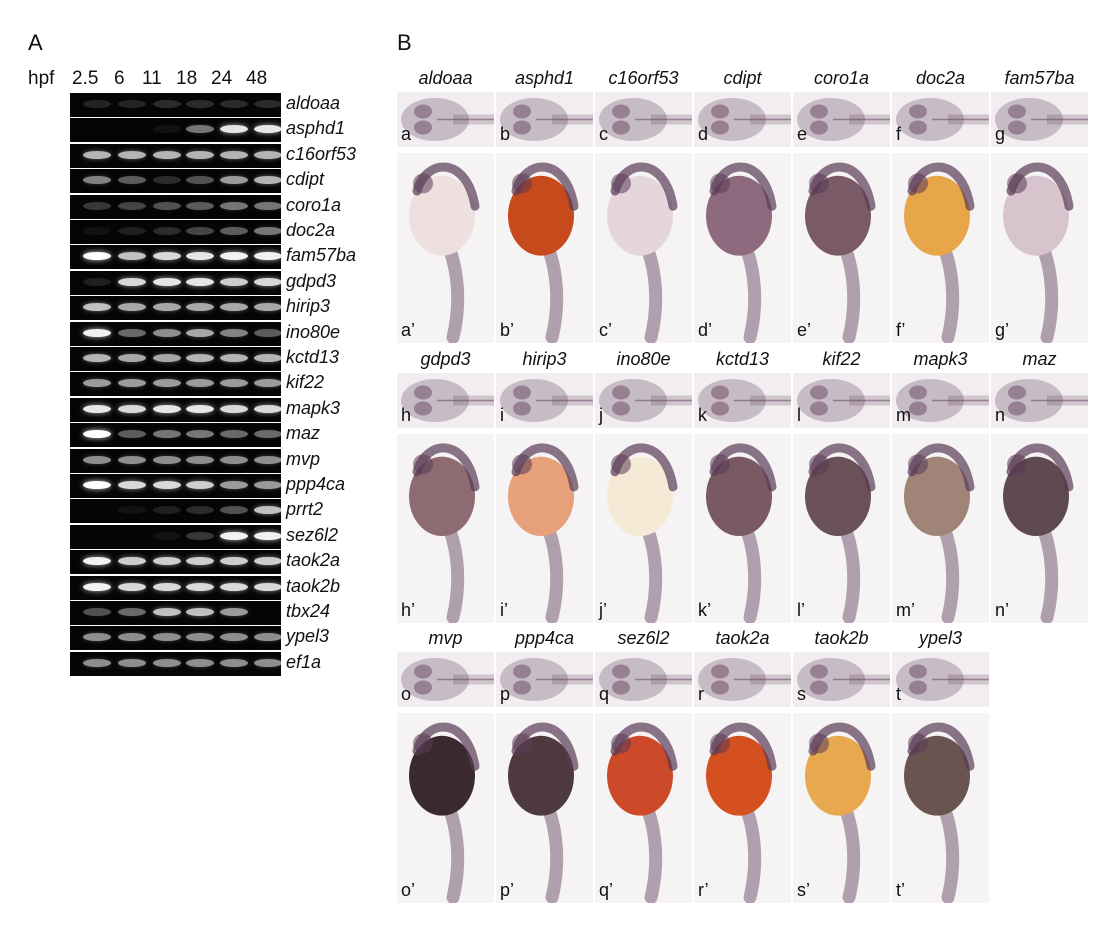 The width and height of the screenshot is (1096, 926). I want to click on panel-sublabel: n, so click(1000, 415).